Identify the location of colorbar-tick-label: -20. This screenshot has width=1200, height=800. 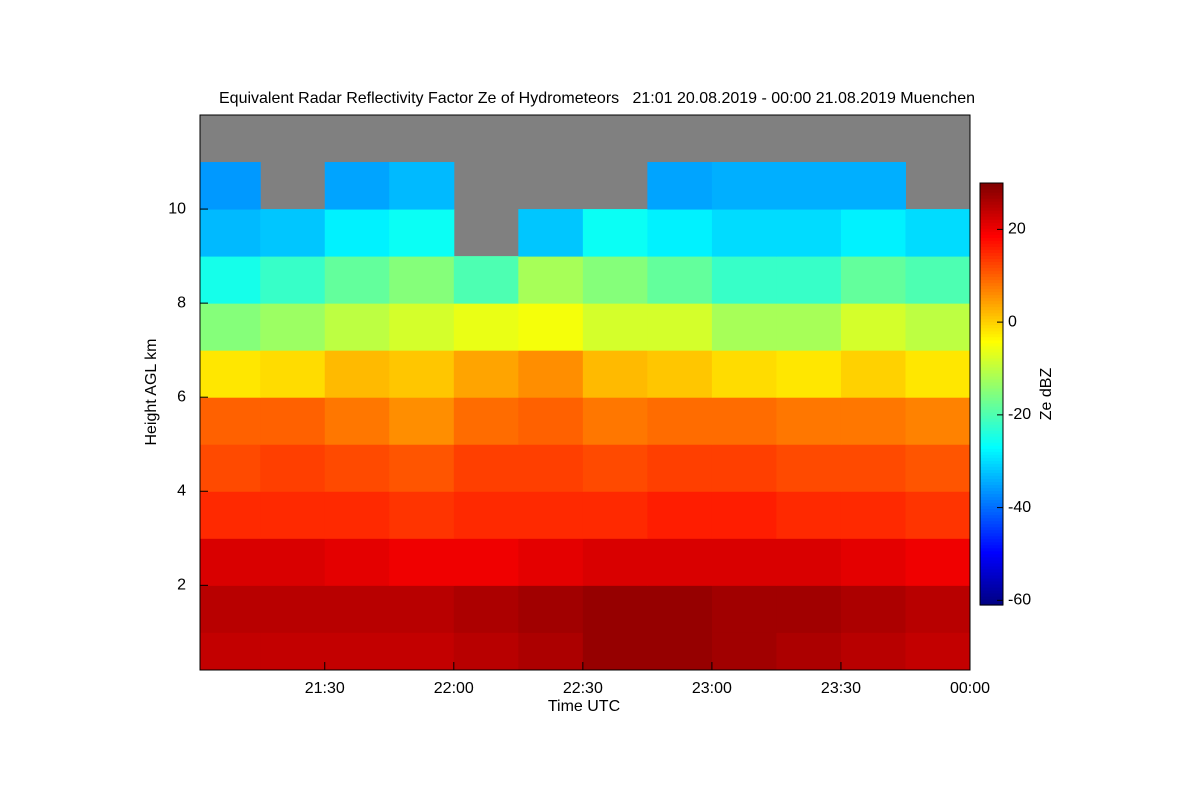
(1019, 414).